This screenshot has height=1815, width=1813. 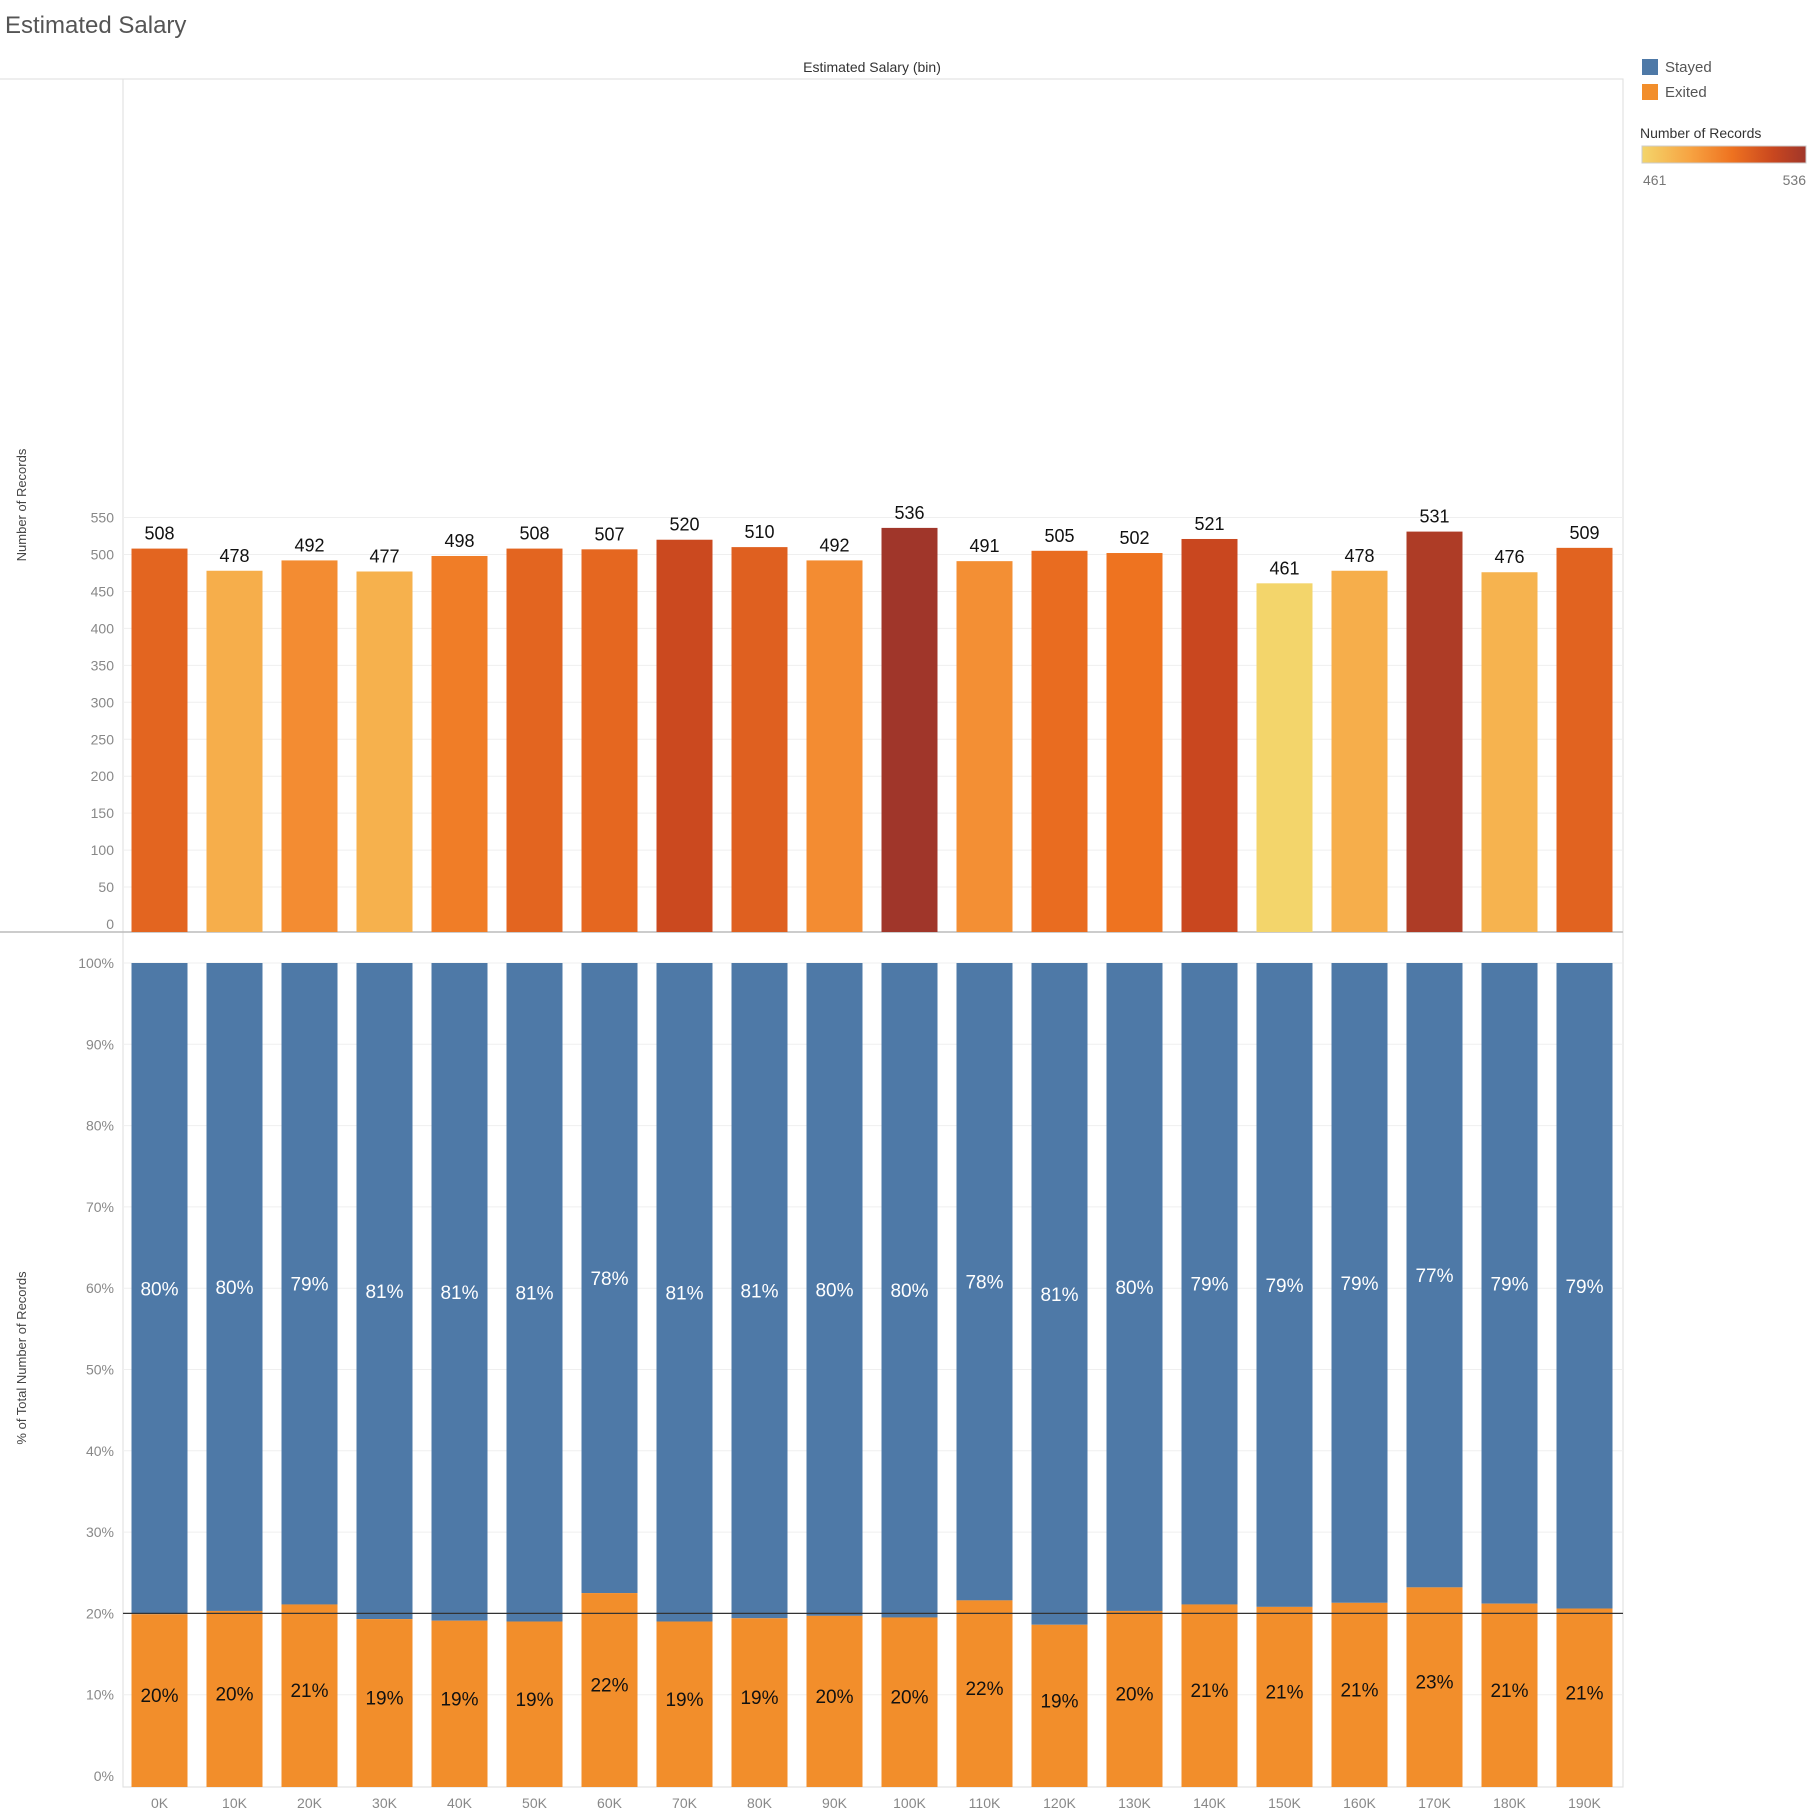 I want to click on x-tick-label: 100K, so click(x=909, y=1803).